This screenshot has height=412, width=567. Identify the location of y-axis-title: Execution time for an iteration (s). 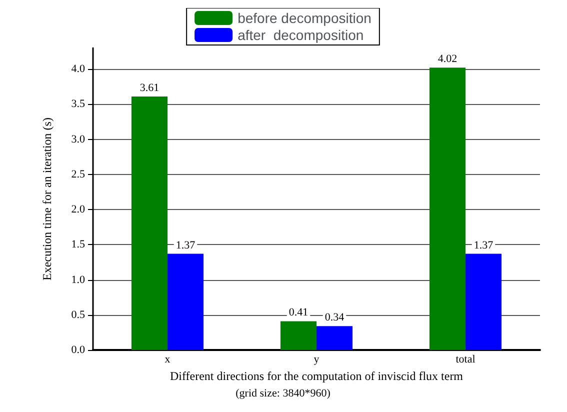
(47, 199).